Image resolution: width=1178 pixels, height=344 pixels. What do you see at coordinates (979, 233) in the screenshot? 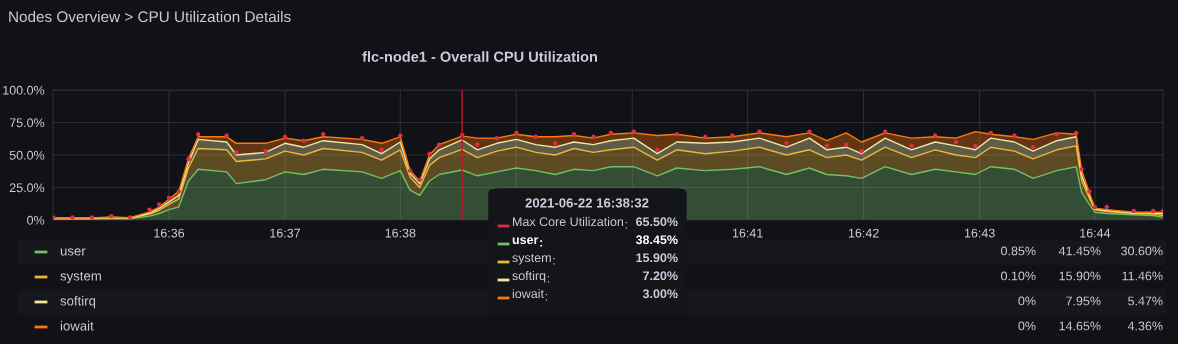
I see `x-tick-label: 16:43` at bounding box center [979, 233].